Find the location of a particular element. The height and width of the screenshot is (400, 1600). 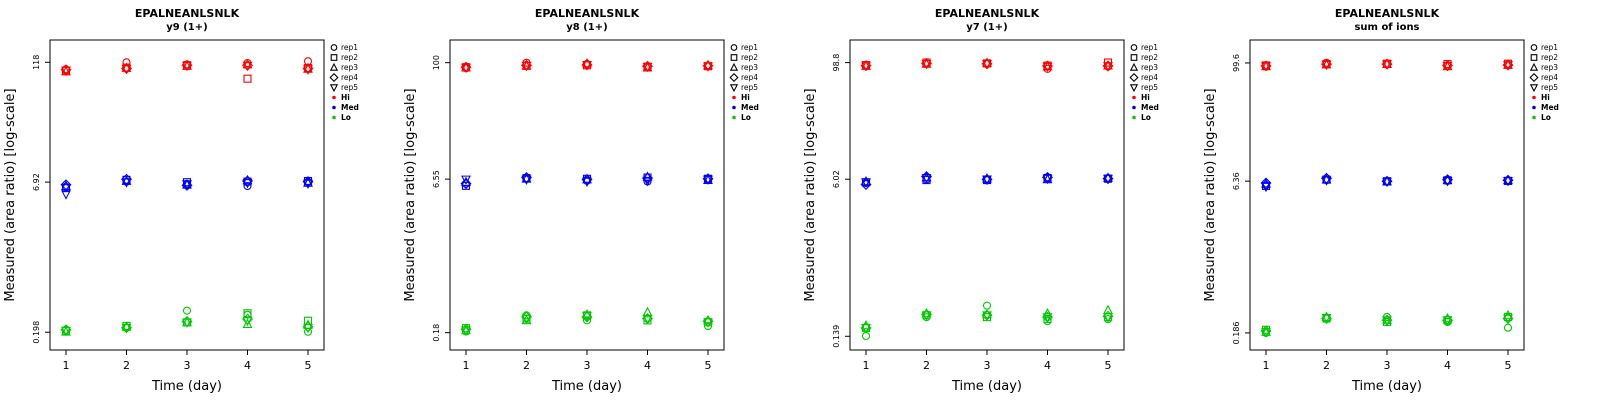

y-tick-label: 99.6 is located at coordinates (1236, 63).